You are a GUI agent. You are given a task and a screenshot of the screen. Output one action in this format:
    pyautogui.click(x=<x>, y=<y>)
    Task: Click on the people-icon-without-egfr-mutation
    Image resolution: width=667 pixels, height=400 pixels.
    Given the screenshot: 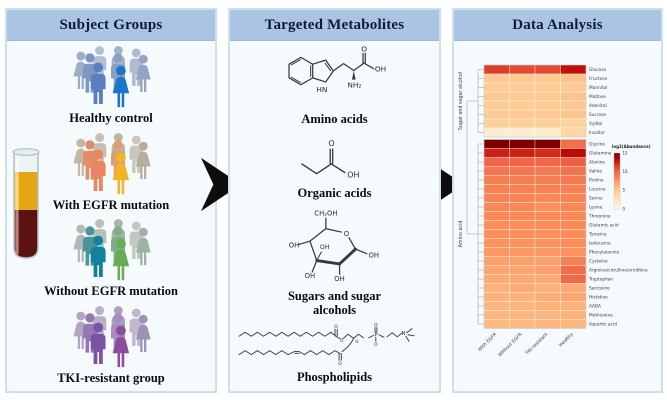 What is the action you would take?
    pyautogui.click(x=112, y=250)
    